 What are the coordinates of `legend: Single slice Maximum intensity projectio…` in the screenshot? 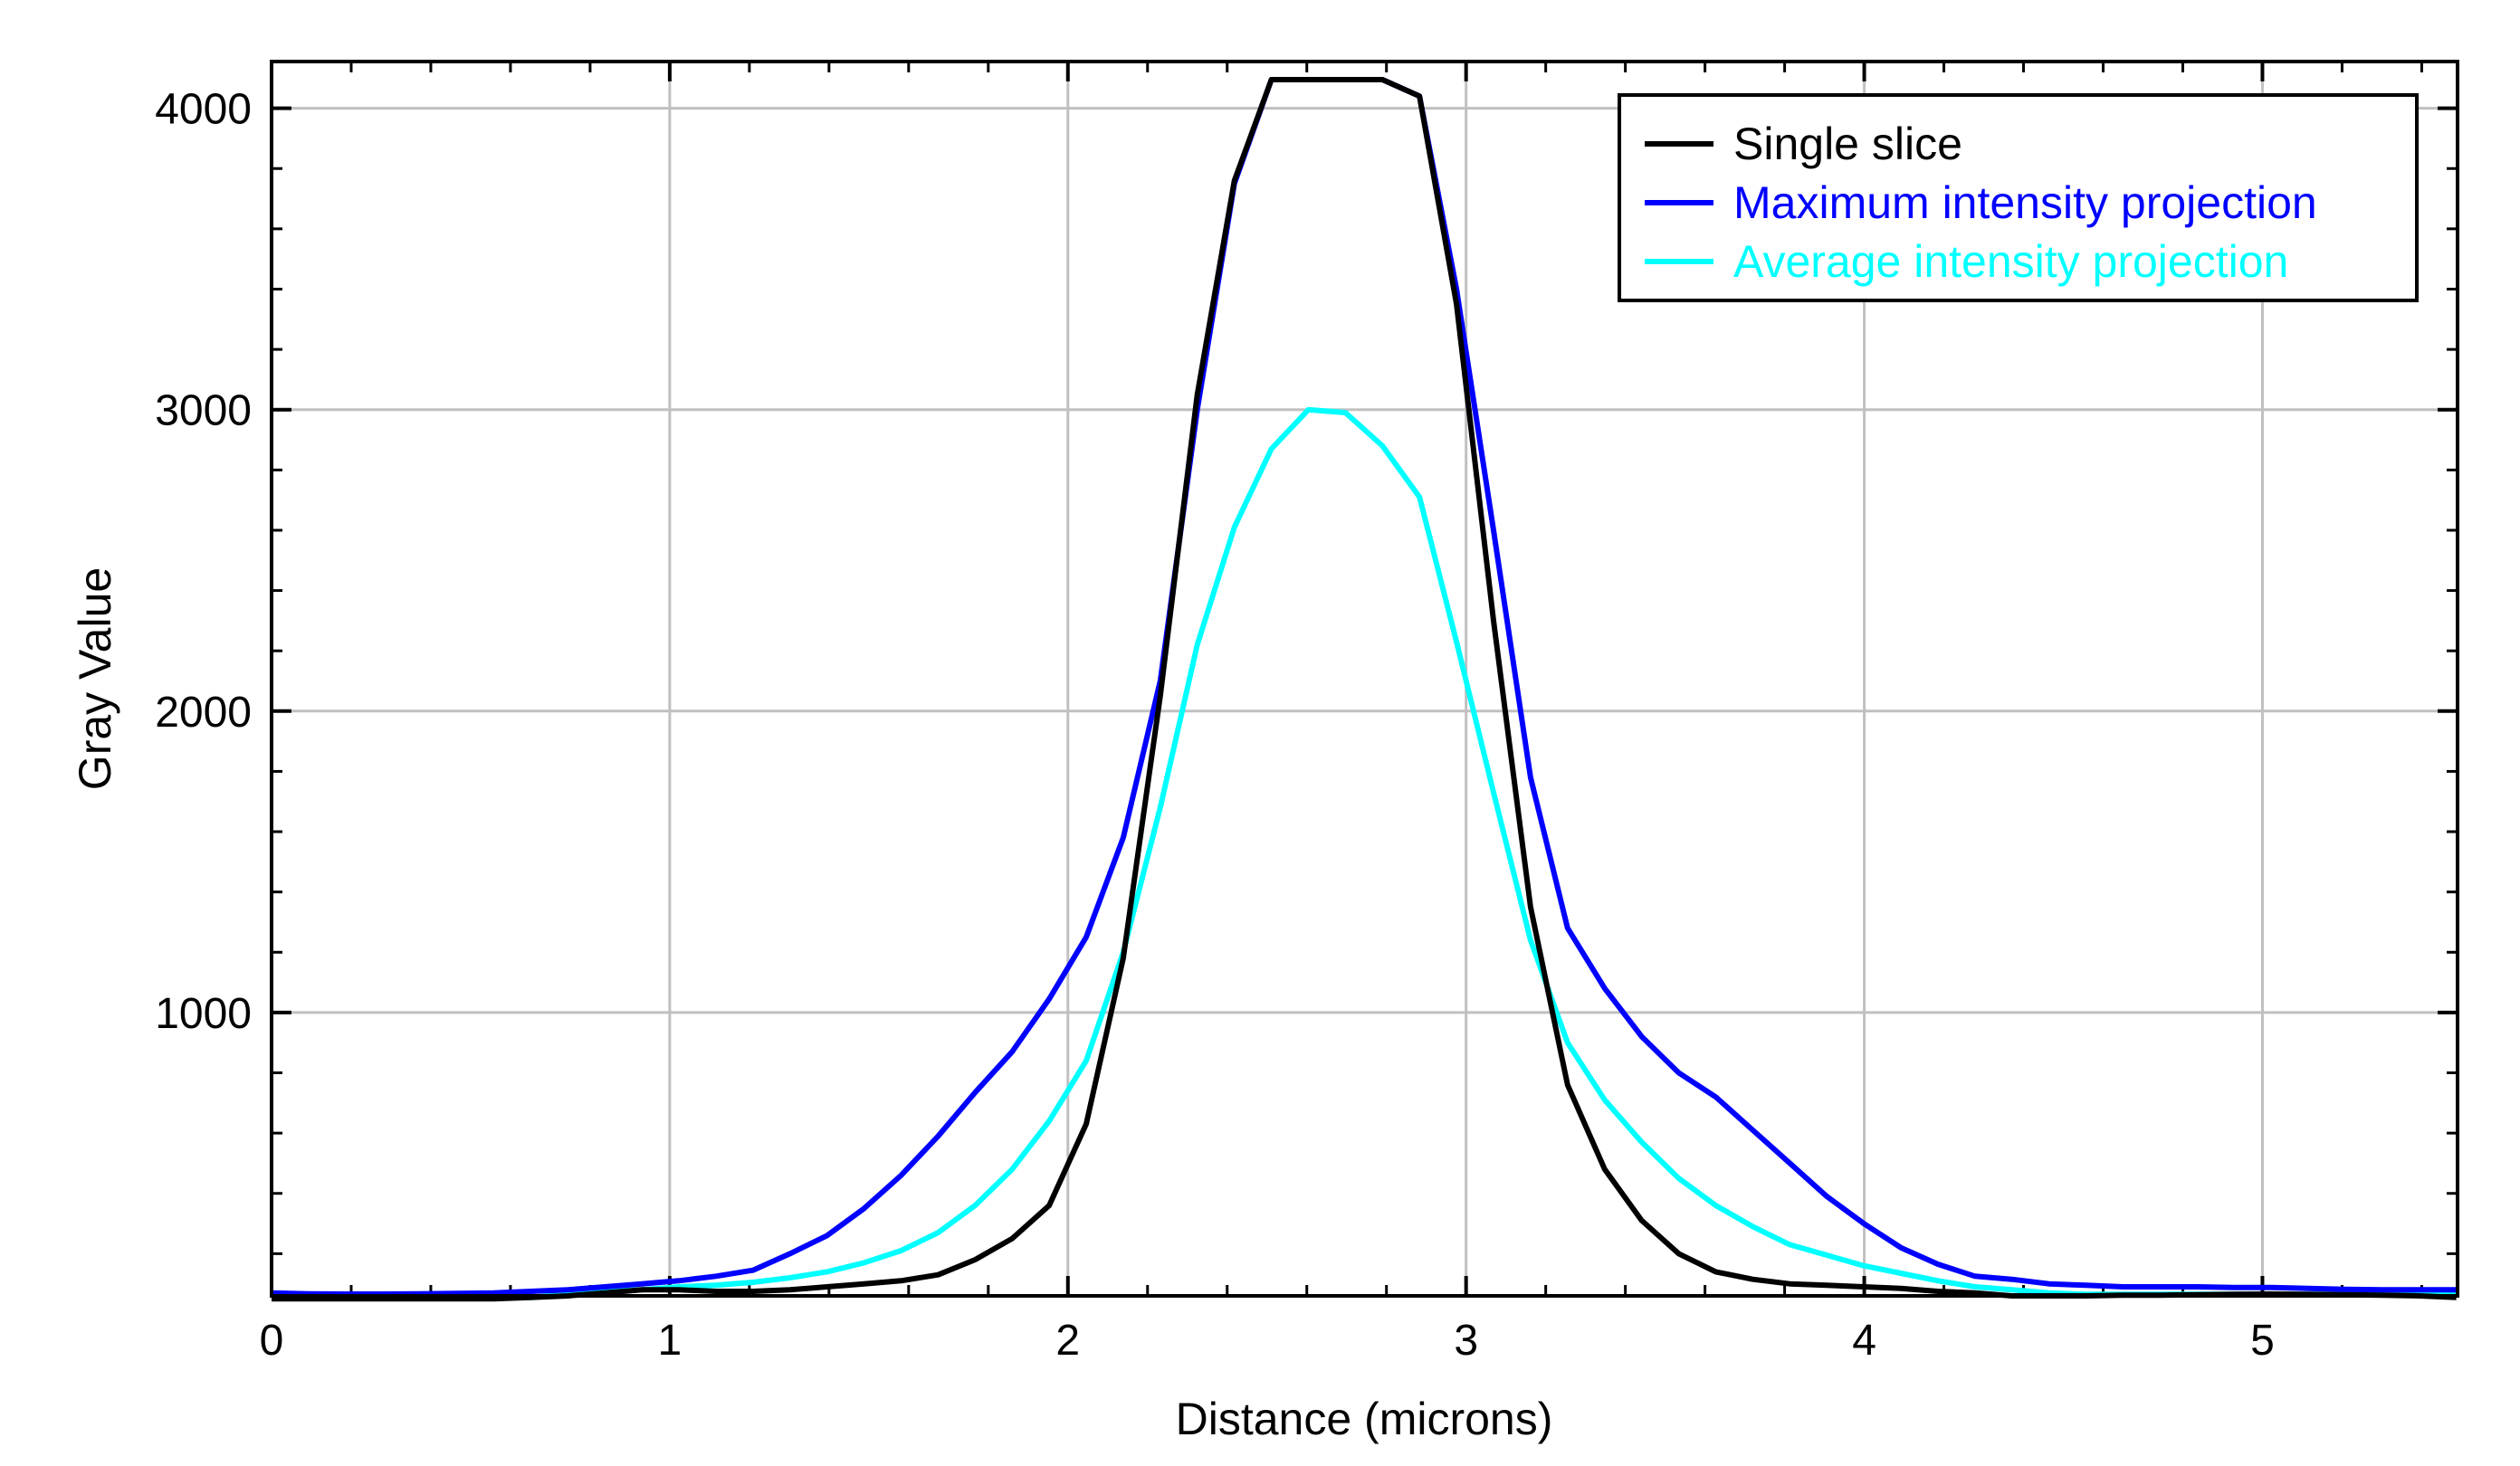 It's located at (2018, 197).